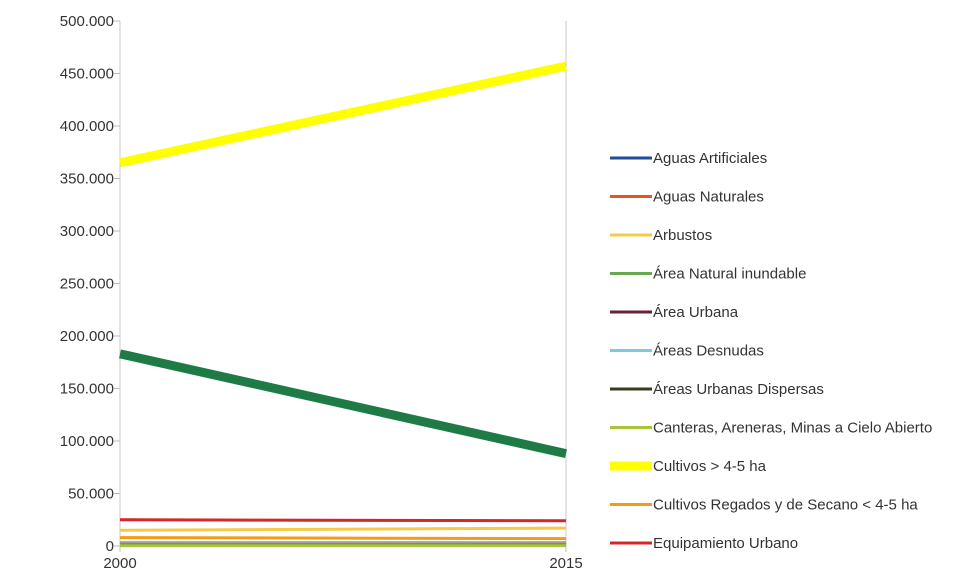 This screenshot has width=966, height=578. What do you see at coordinates (343, 529) in the screenshot?
I see `series-line-arbustos` at bounding box center [343, 529].